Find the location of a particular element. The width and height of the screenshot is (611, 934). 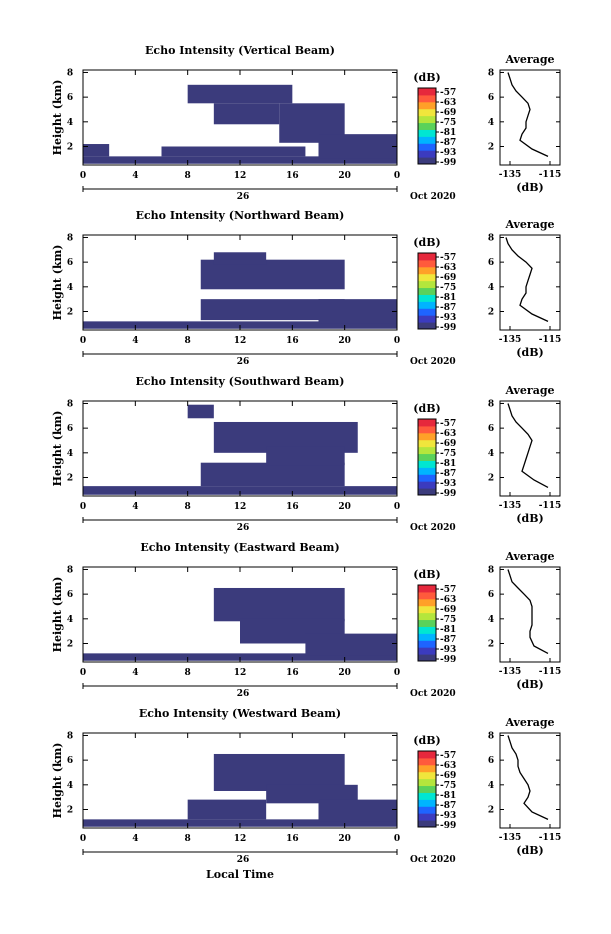

x-tick-label: 20 is located at coordinates (344, 341).